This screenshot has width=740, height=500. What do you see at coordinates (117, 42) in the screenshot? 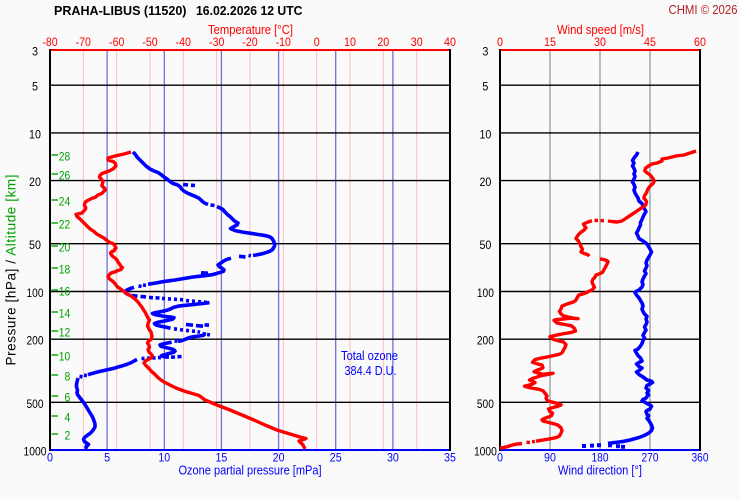
I see `svg-text: -60` at bounding box center [117, 42].